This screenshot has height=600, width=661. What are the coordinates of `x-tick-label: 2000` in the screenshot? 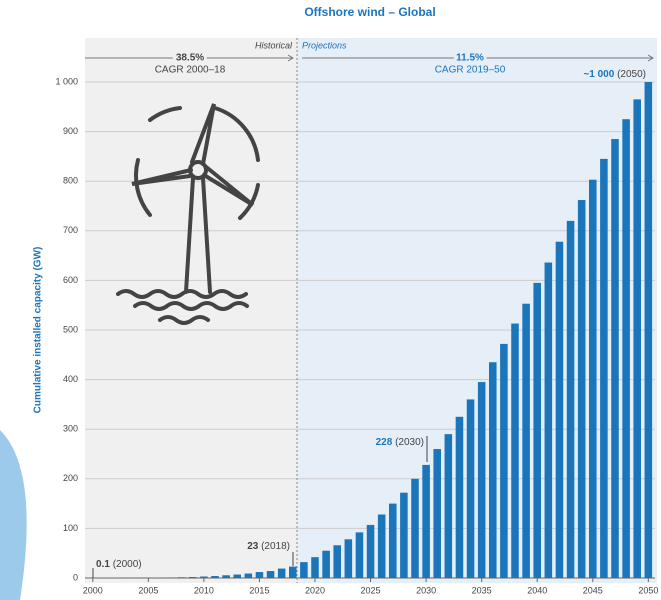 It's located at (93, 590).